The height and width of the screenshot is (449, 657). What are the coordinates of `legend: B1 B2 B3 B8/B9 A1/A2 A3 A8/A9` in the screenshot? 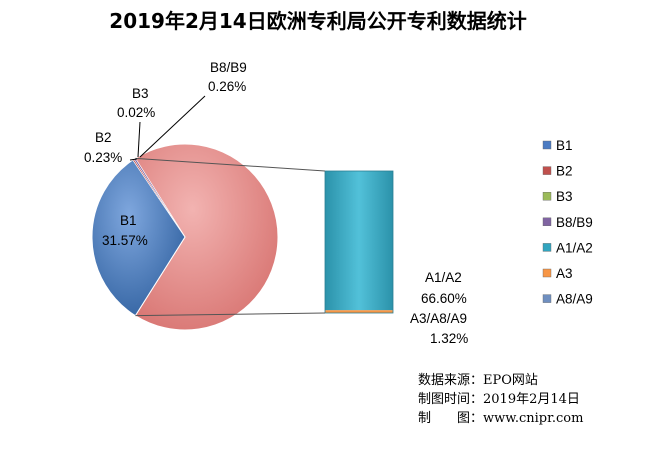 It's located at (568, 222).